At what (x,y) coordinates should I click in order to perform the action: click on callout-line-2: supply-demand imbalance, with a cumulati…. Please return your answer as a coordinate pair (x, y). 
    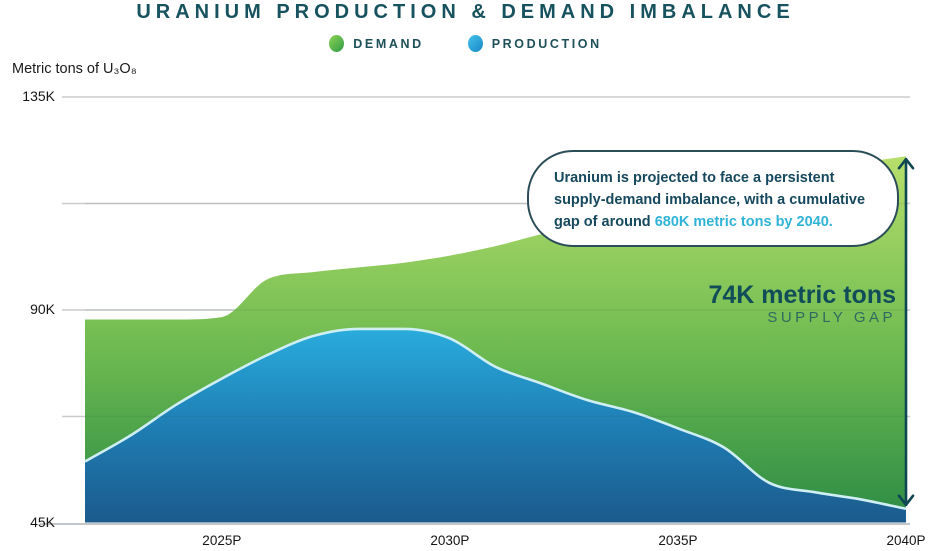
    Looking at the image, I should click on (710, 200).